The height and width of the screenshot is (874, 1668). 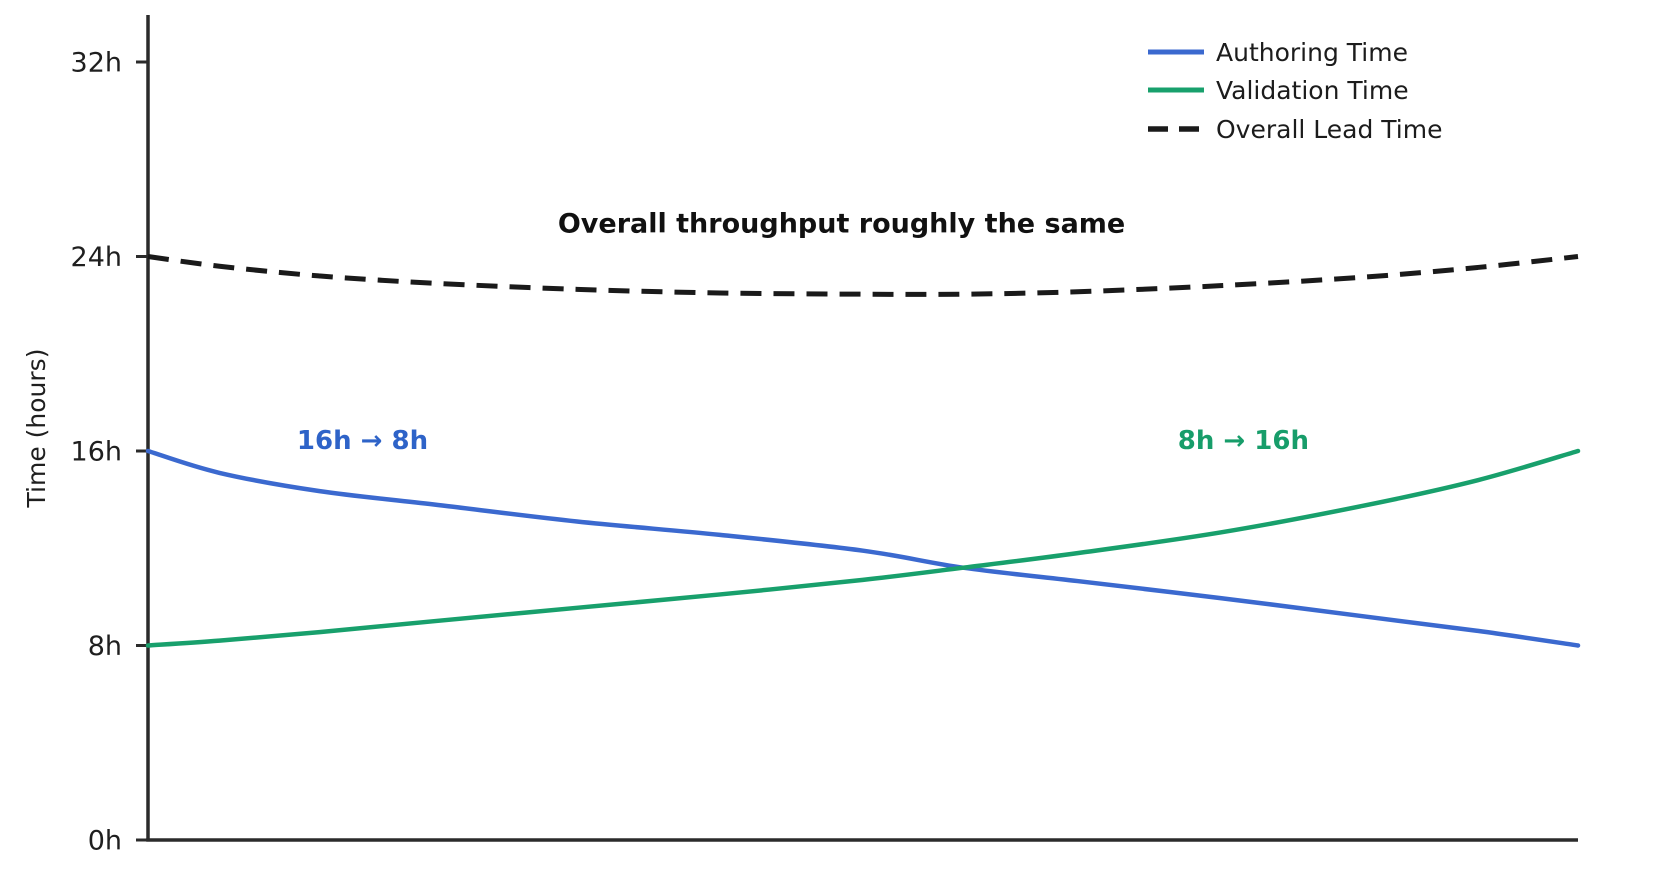 I want to click on overall-lead-time-line, so click(x=863, y=275).